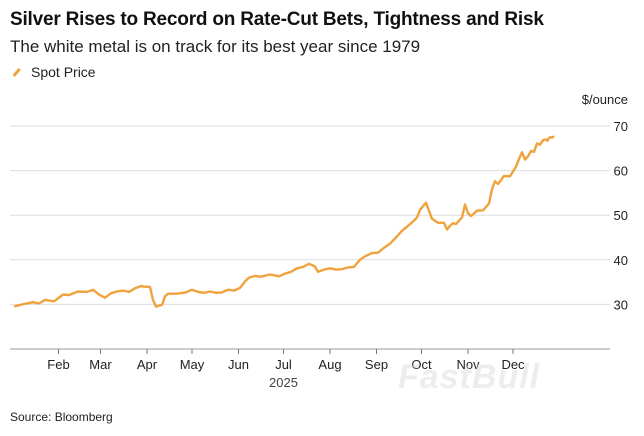 The image size is (644, 436). I want to click on x-tick-label-apr: Apr, so click(147, 364).